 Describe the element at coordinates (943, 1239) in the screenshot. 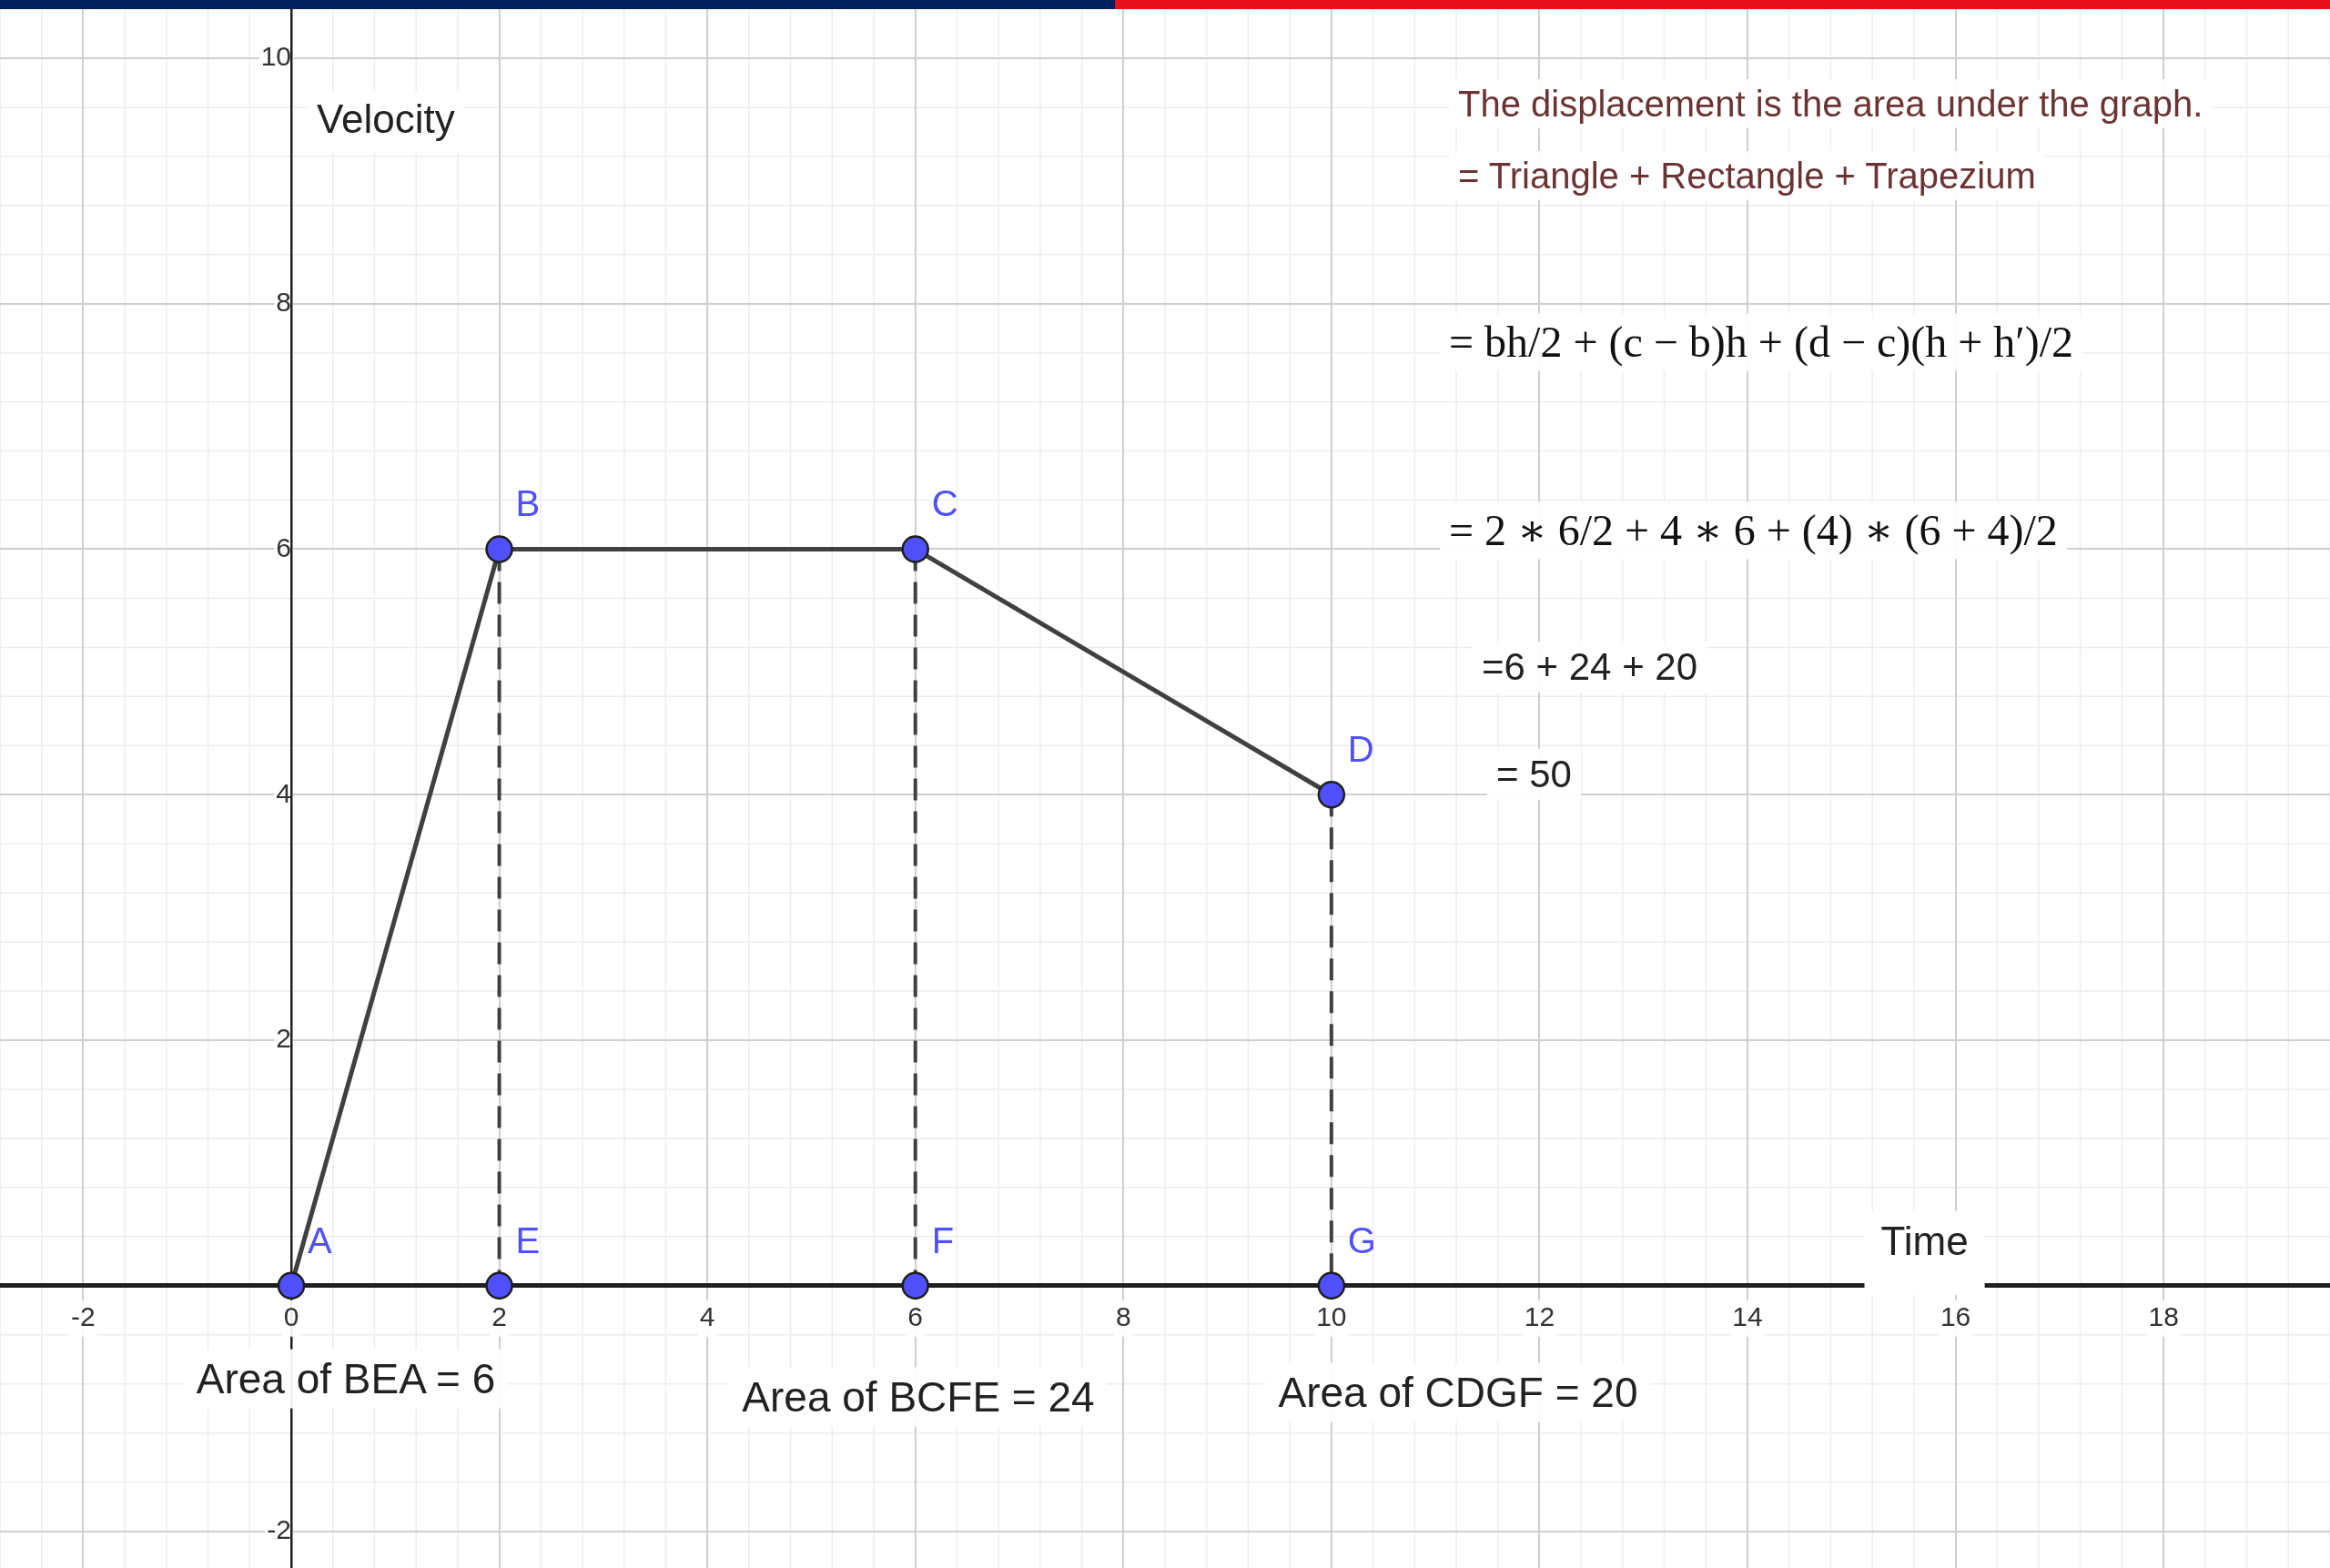

I see `annotation: F` at that location.